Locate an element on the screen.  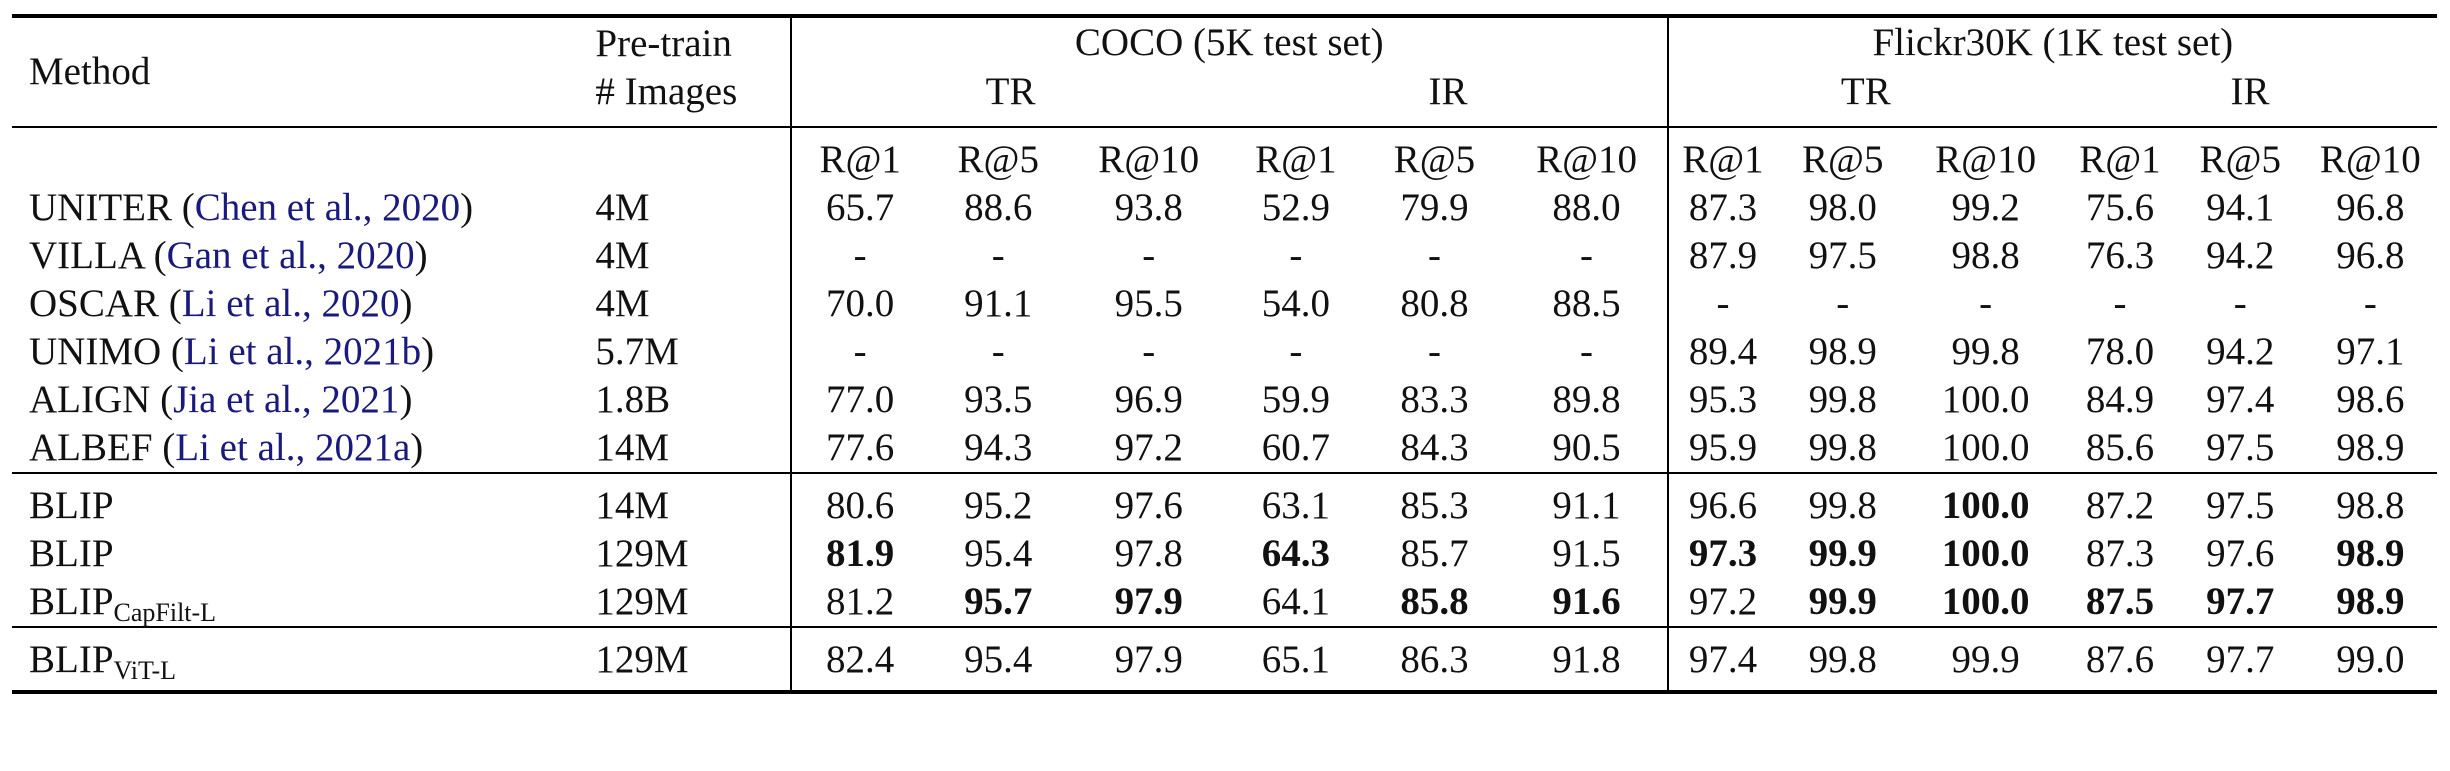
coco-tr-header: TR is located at coordinates (1009, 97).